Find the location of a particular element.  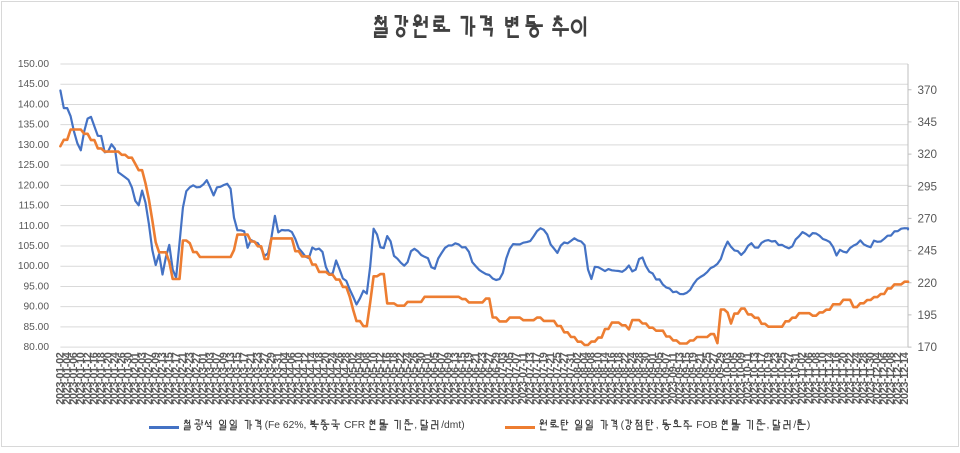

svg-text: 2023-06-15 is located at coordinates (462, 378).